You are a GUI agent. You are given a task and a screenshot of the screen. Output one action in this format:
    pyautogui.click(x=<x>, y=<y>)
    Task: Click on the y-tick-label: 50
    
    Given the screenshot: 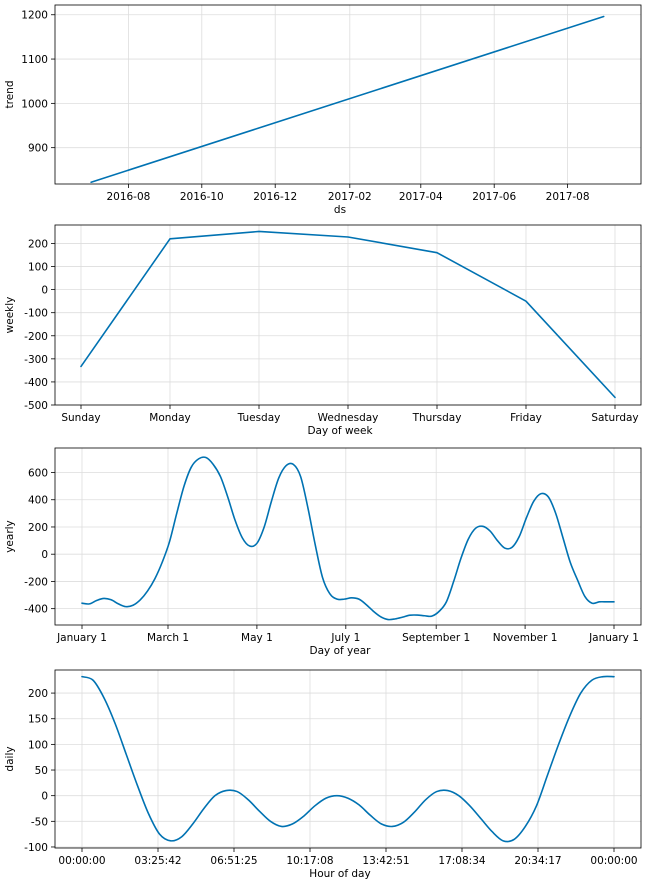 What is the action you would take?
    pyautogui.click(x=41, y=771)
    